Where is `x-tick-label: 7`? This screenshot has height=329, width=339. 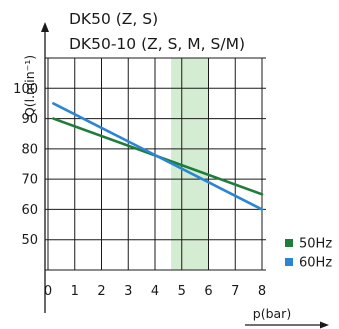 x-tick-label: 7 is located at coordinates (235, 291).